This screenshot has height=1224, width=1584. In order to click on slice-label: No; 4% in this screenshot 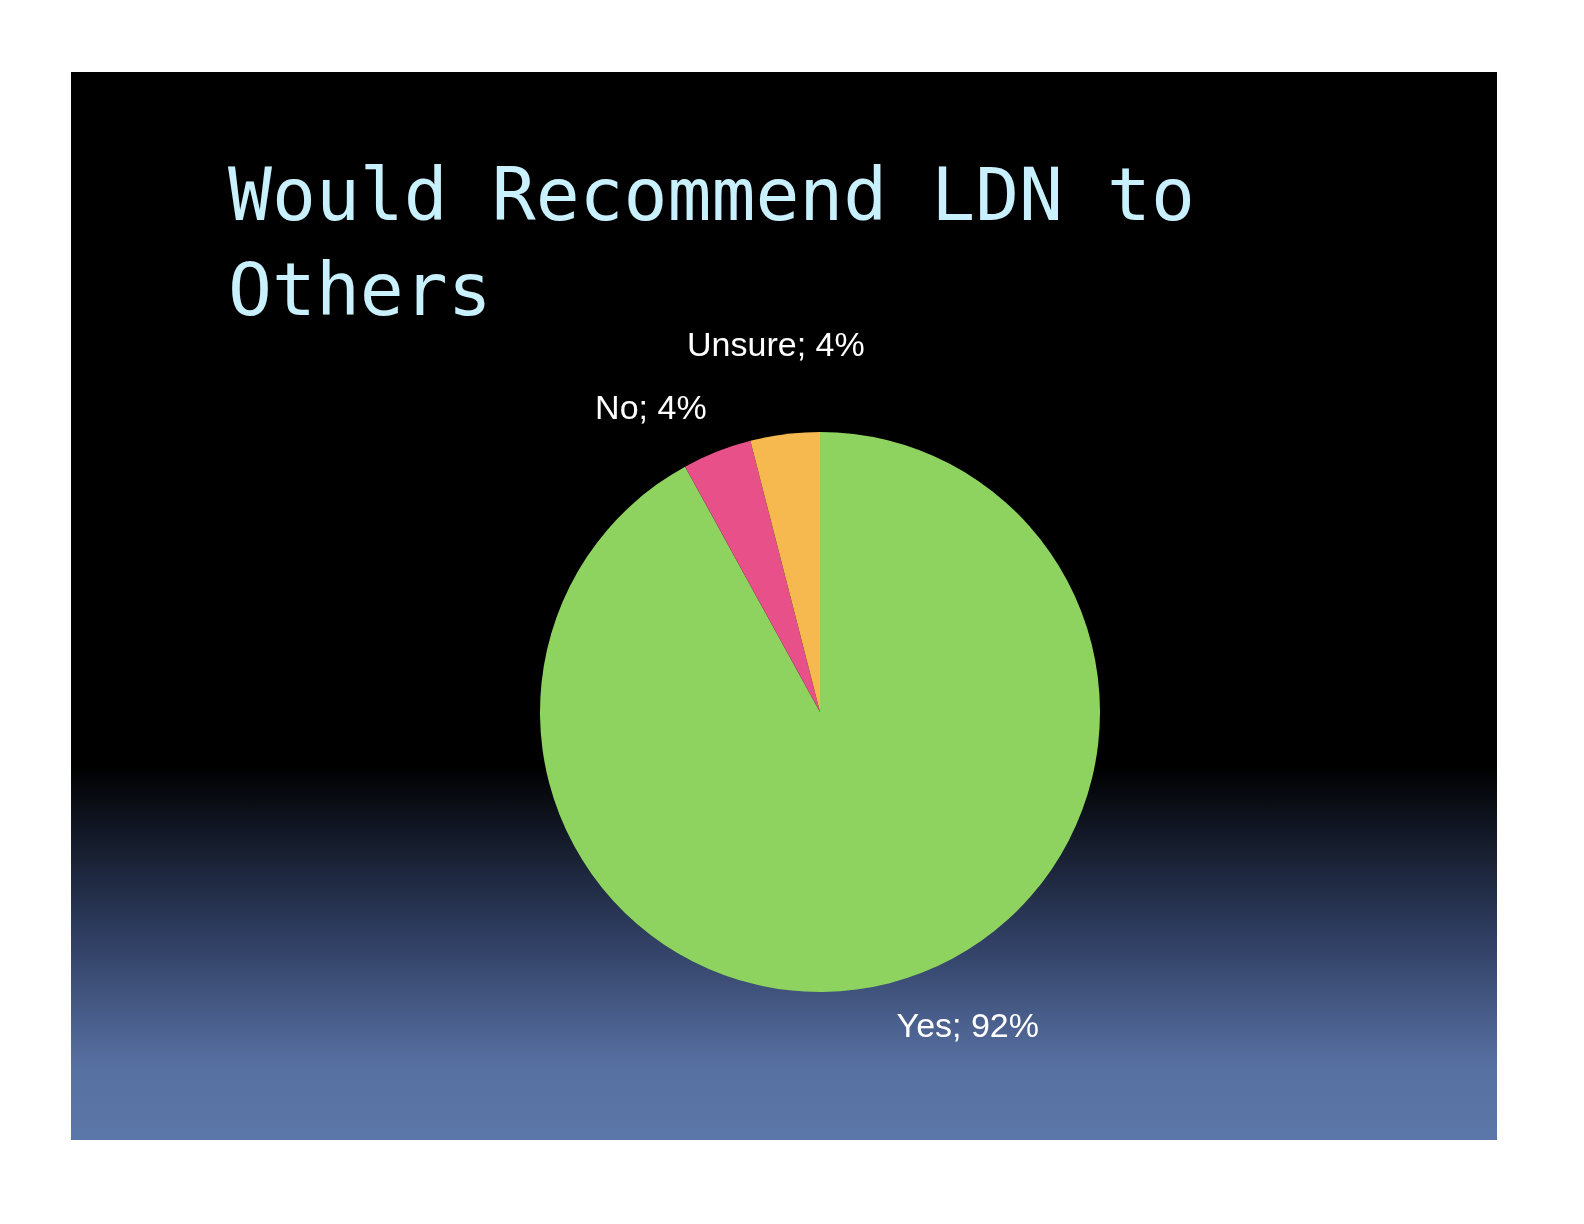, I will do `click(651, 406)`.